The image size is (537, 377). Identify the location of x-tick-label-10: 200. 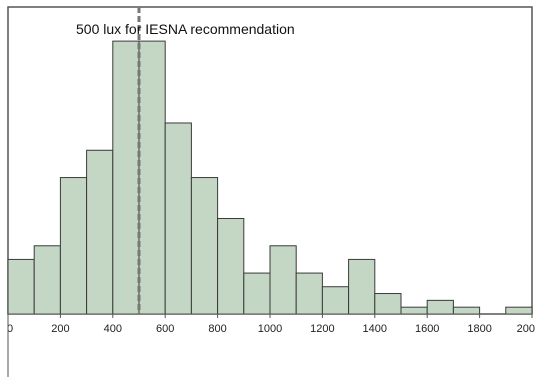
(526, 329).